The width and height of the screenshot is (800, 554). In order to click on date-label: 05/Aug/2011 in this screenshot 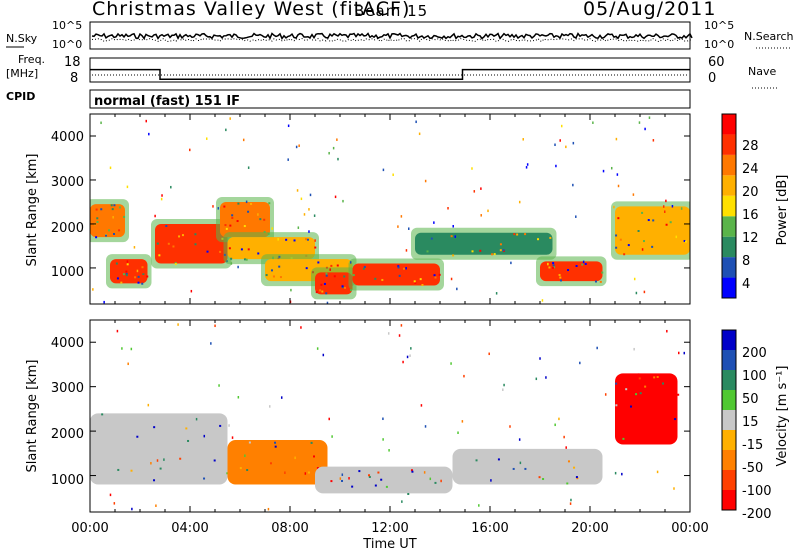, I will do `click(649, 10)`.